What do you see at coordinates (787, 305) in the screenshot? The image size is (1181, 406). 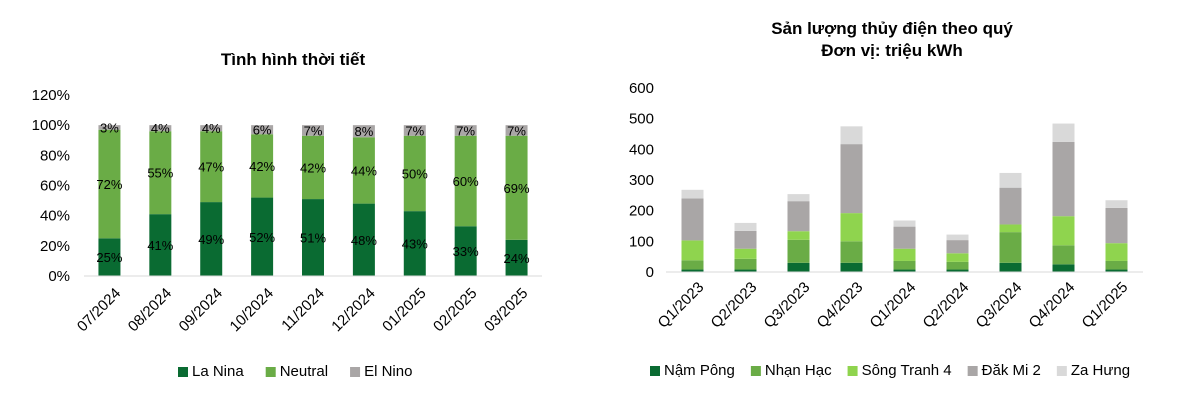 I see `x-tick-label: Q3/2023` at bounding box center [787, 305].